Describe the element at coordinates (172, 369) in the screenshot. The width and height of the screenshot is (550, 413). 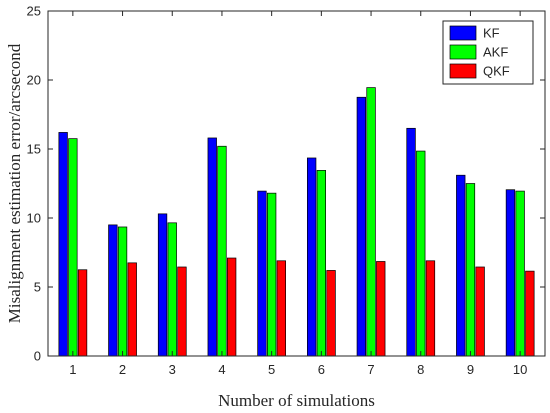
I see `x-tick-label: 3` at that location.